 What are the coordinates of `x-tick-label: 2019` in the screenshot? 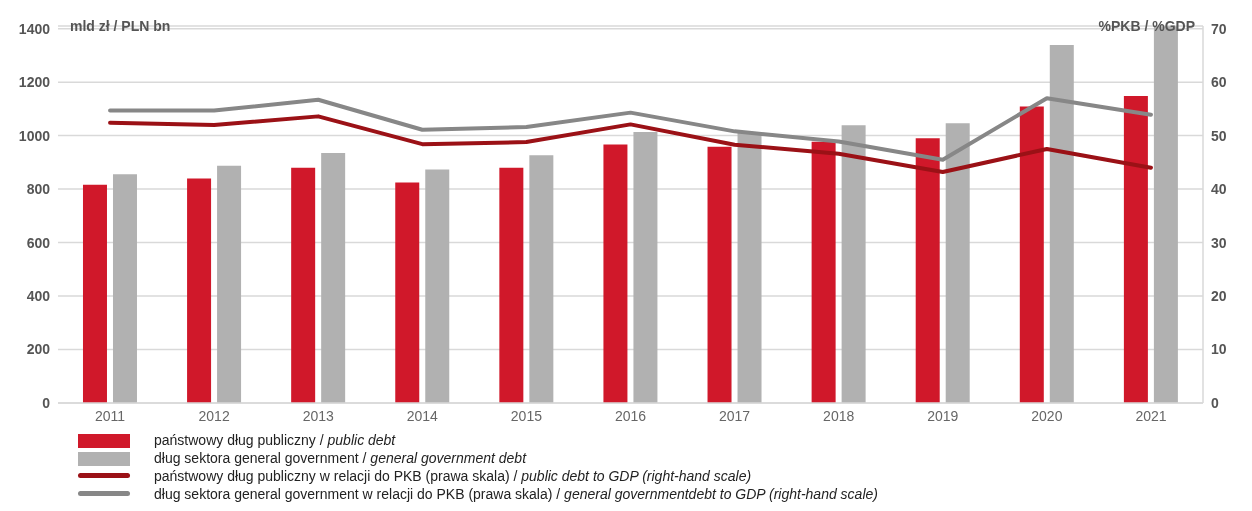 It's located at (943, 415).